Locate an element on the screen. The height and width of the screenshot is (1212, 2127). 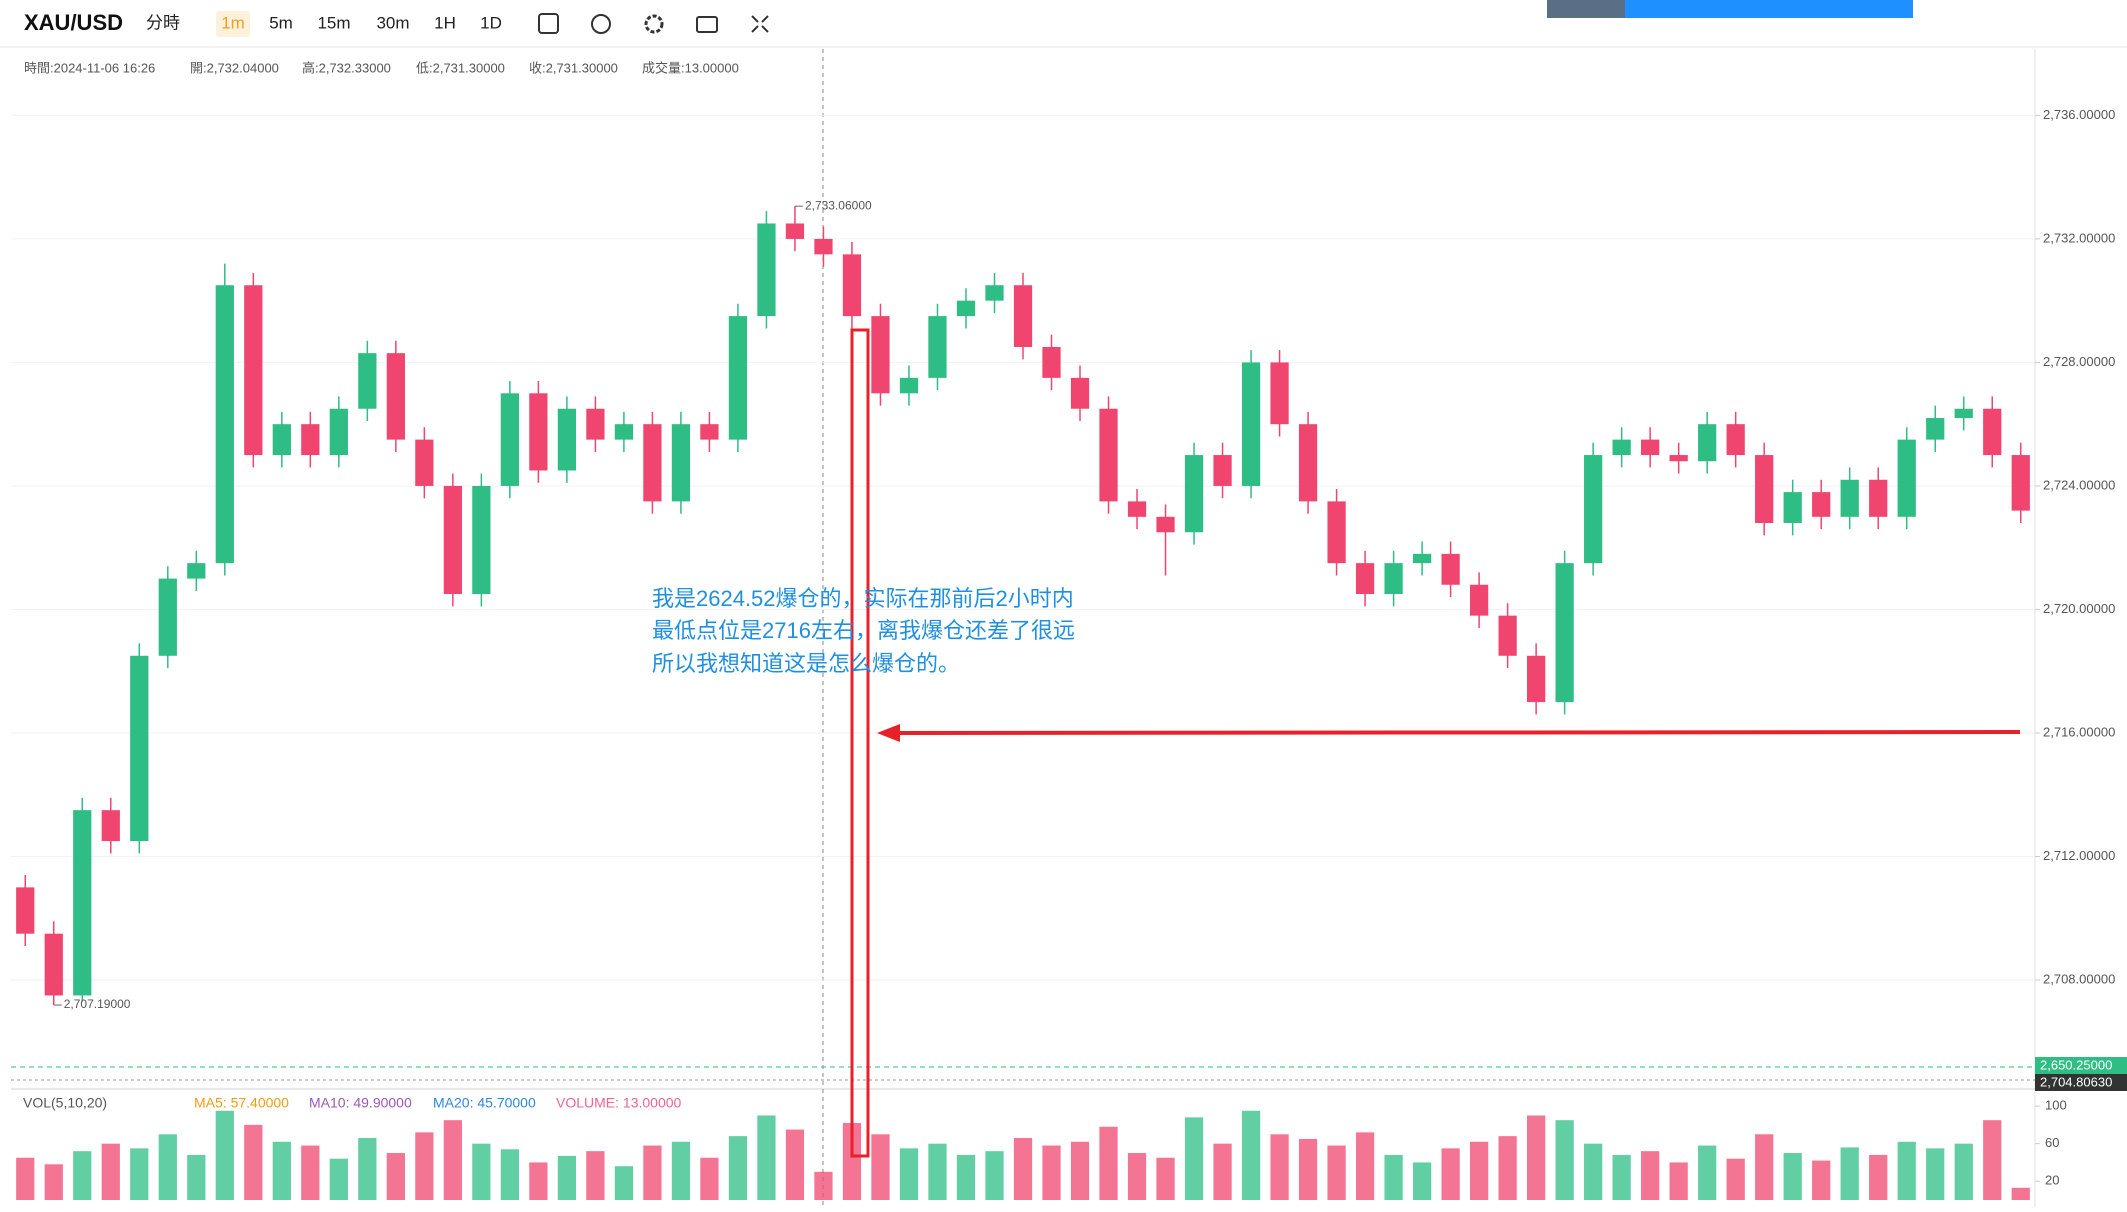
indicator-icon is located at coordinates (548, 23).